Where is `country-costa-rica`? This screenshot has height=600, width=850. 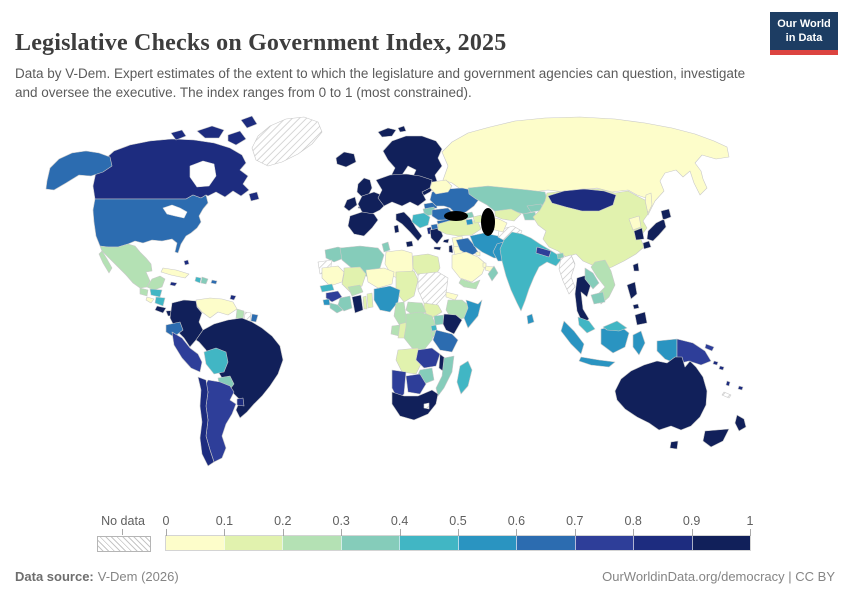 country-costa-rica is located at coordinates (160, 309).